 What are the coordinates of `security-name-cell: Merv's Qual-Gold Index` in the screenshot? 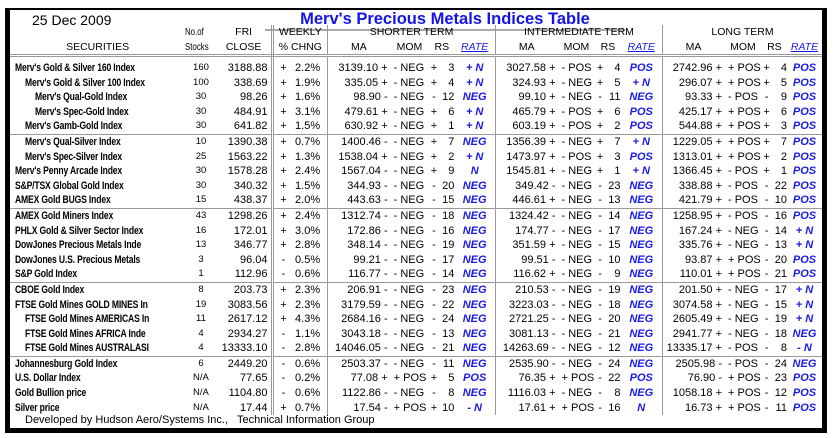 It's located at (97, 97).